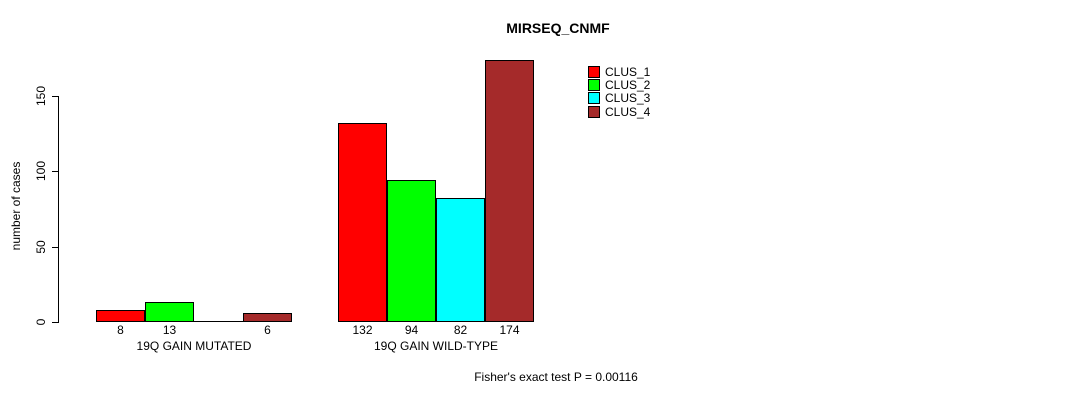 This screenshot has height=400, width=1090. What do you see at coordinates (411, 330) in the screenshot?
I see `bar-value-label: 94` at bounding box center [411, 330].